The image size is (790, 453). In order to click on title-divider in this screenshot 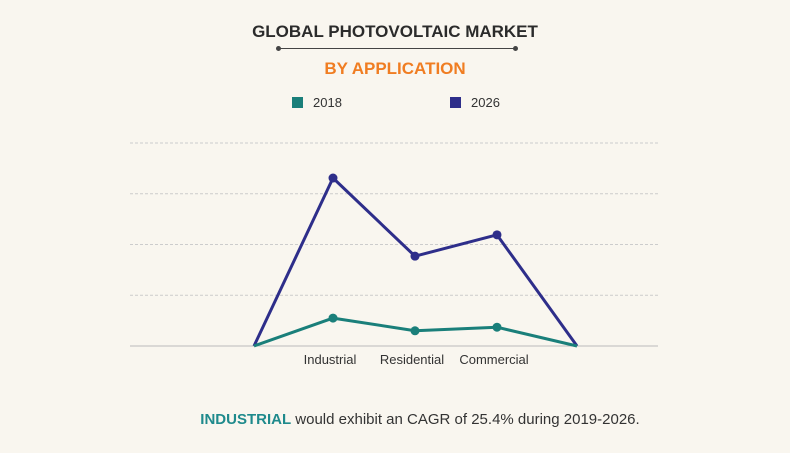, I will do `click(397, 48)`.